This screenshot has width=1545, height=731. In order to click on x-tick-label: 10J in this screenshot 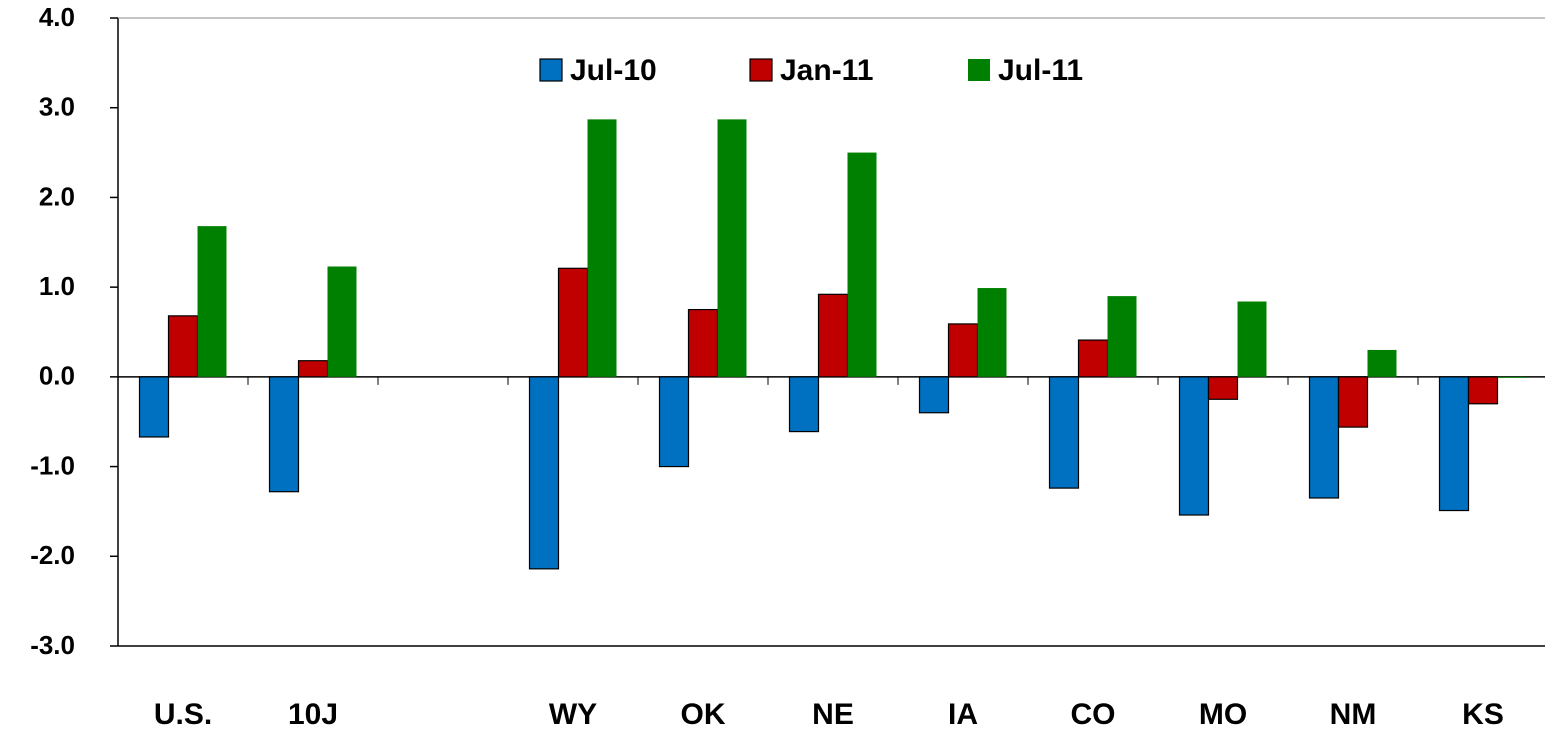, I will do `click(313, 714)`.